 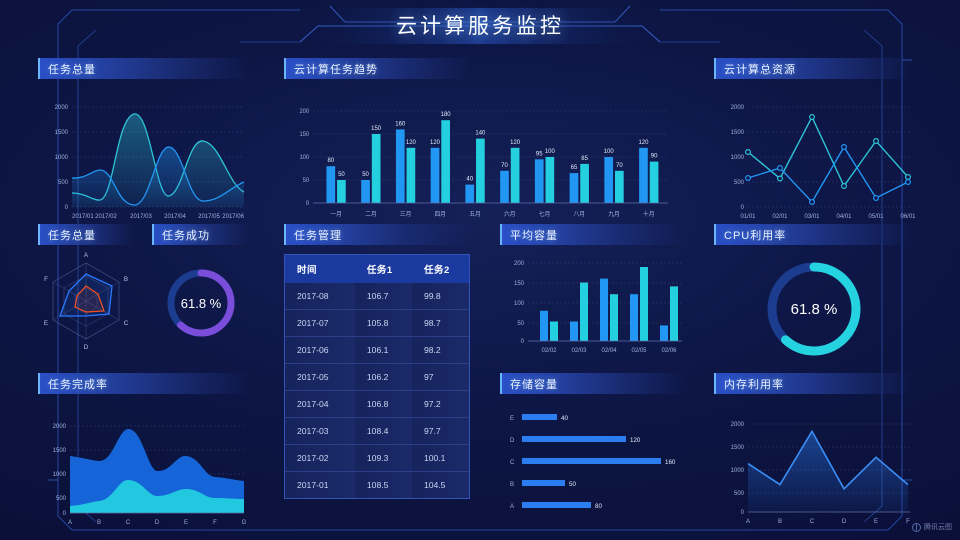 I want to click on panel-cpu-usage: CPU利用率 61.8 %, so click(x=814, y=299).